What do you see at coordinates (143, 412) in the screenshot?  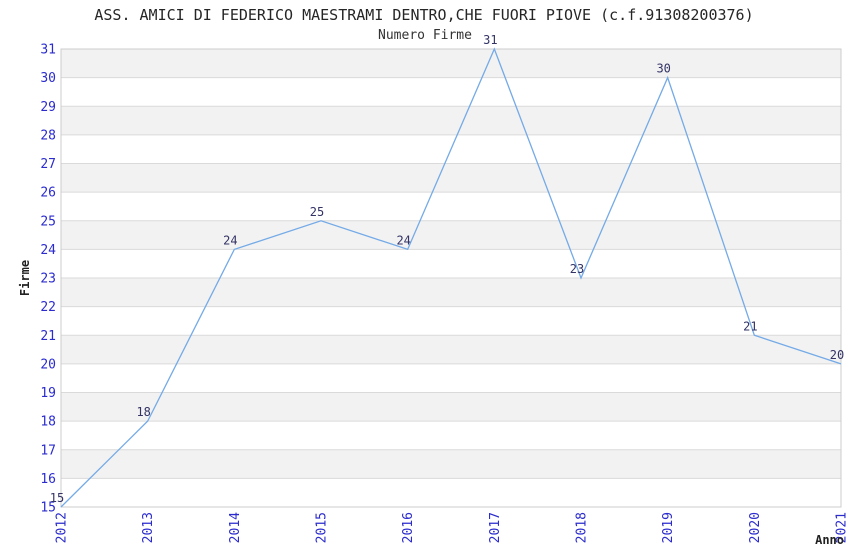 I see `data-point-label: 18` at bounding box center [143, 412].